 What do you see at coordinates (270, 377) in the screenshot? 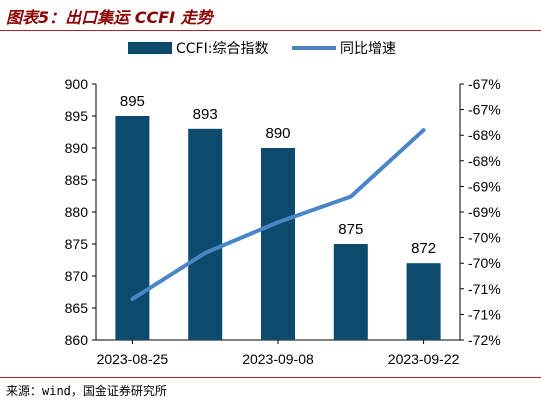
I see `source-rule` at bounding box center [270, 377].